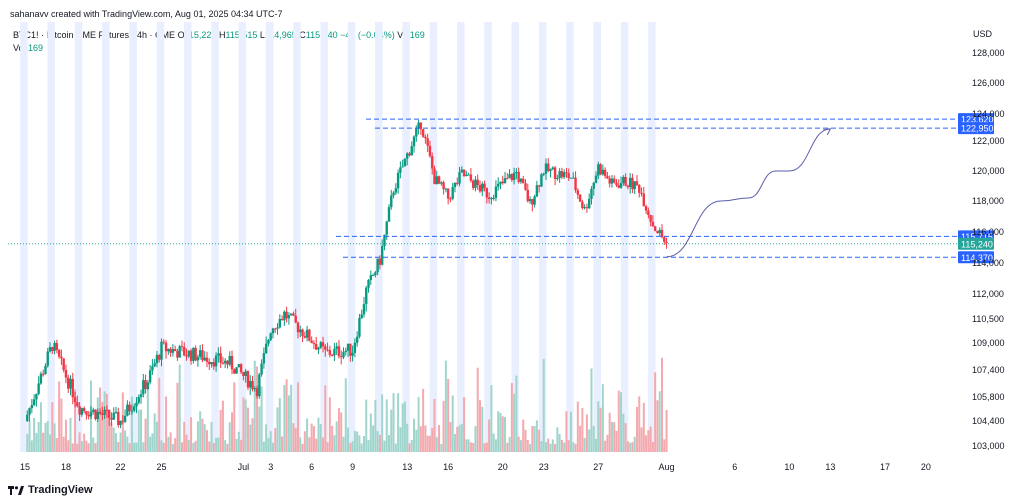 The image size is (1024, 503). Describe the element at coordinates (475, 467) in the screenshot. I see `time-axis: 15 18 22 25 Jul 3 6 9 13 16 20 23 27 Aug 6 10 13 17 20` at that location.